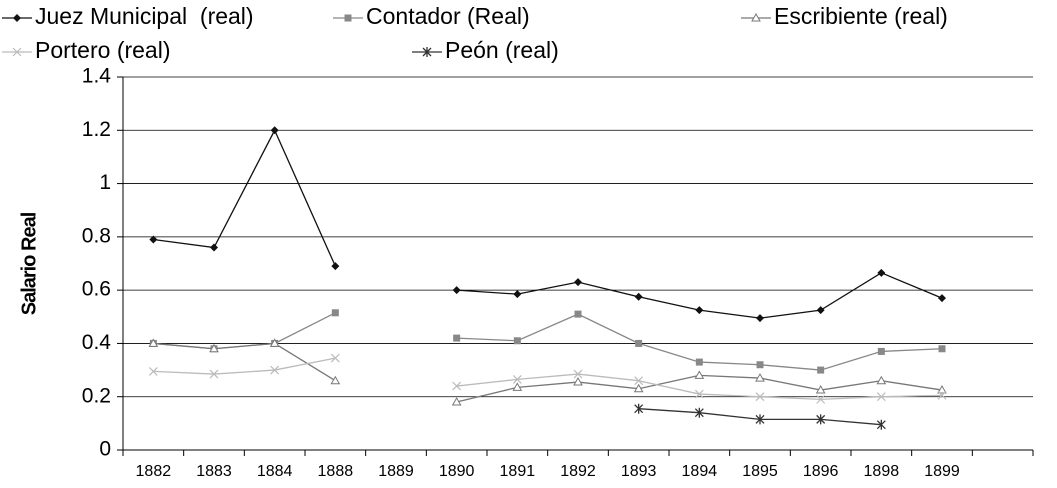 Image resolution: width=1057 pixels, height=488 pixels. What do you see at coordinates (97, 342) in the screenshot?
I see `y-tick-label: 0.4` at bounding box center [97, 342].